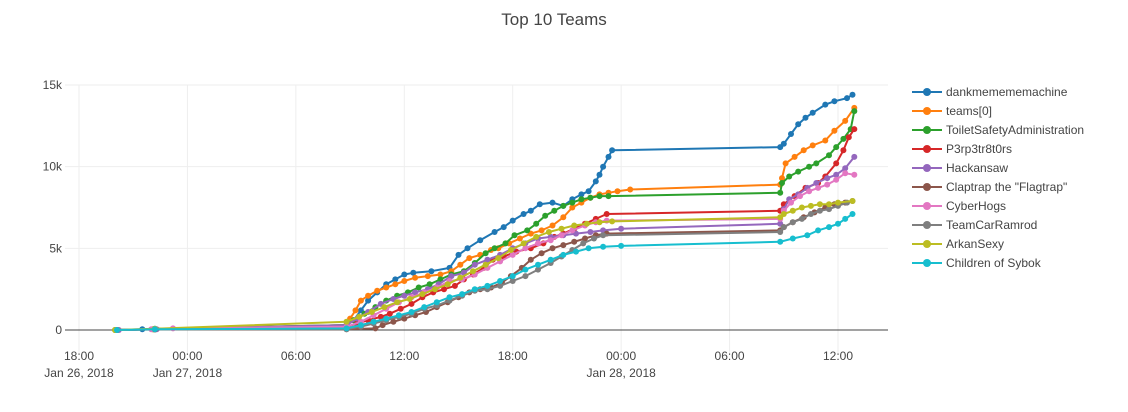 The width and height of the screenshot is (1128, 412). What do you see at coordinates (1015, 110) in the screenshot?
I see `legend-item: teams[0]` at bounding box center [1015, 110].